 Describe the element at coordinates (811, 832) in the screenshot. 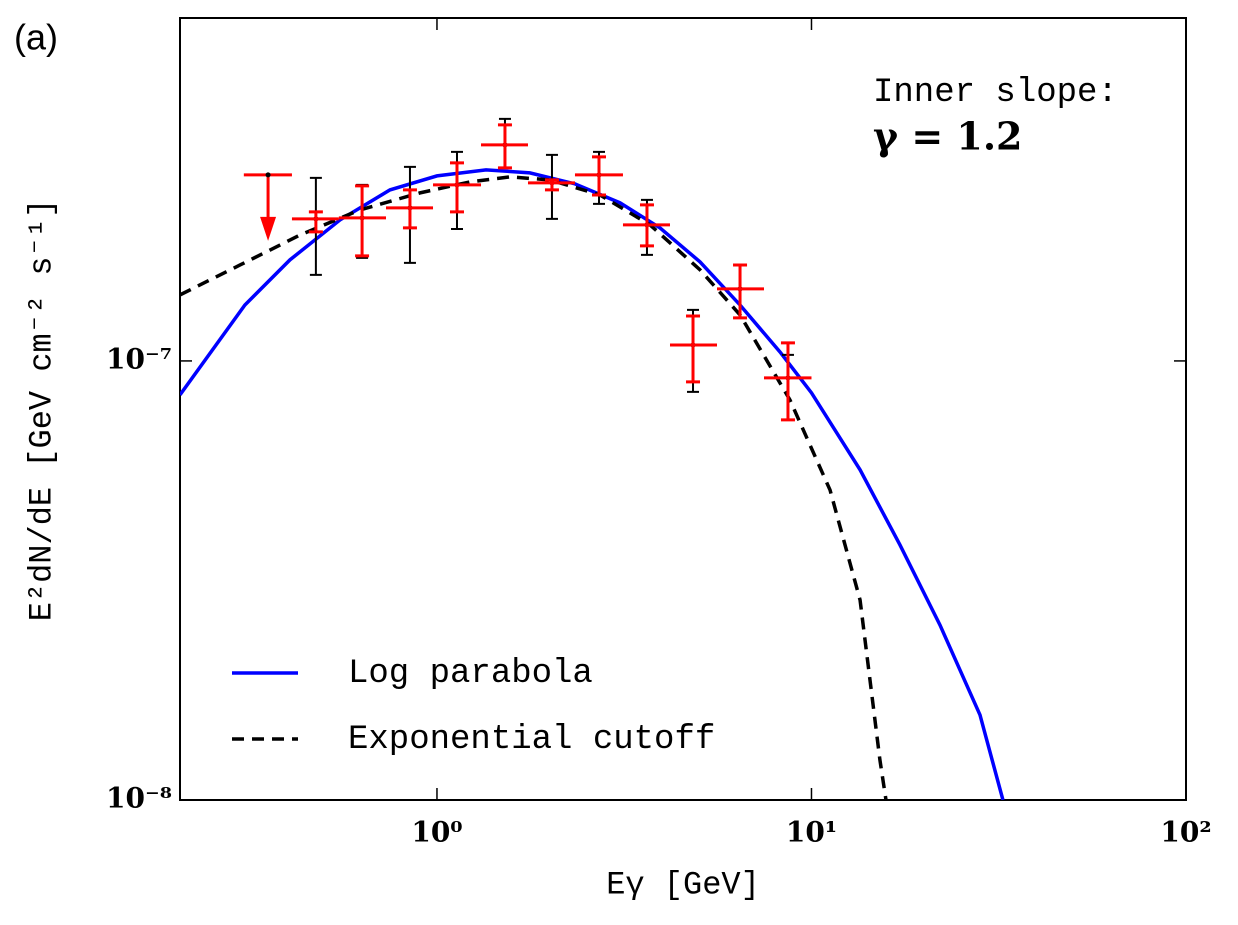

I see `x-tick-label: 10¹` at that location.